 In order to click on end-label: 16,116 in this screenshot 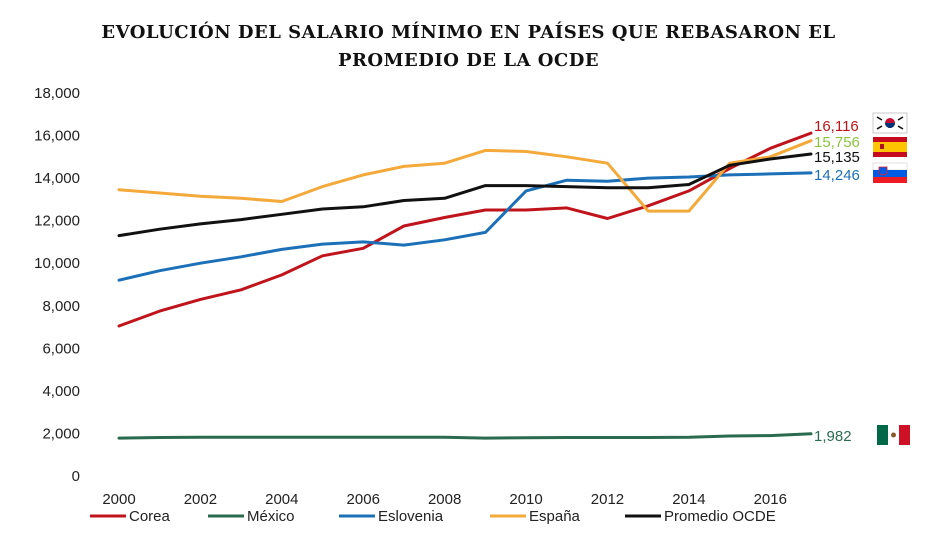, I will do `click(836, 126)`.